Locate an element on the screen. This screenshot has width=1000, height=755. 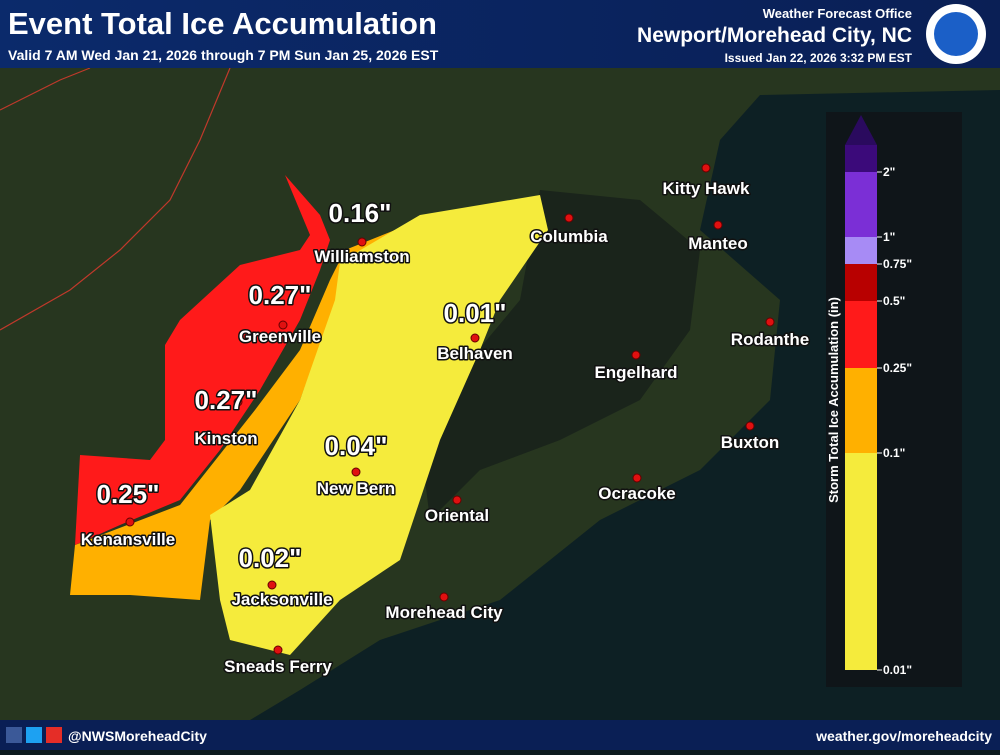
amount: 0.02" is located at coordinates (270, 558).